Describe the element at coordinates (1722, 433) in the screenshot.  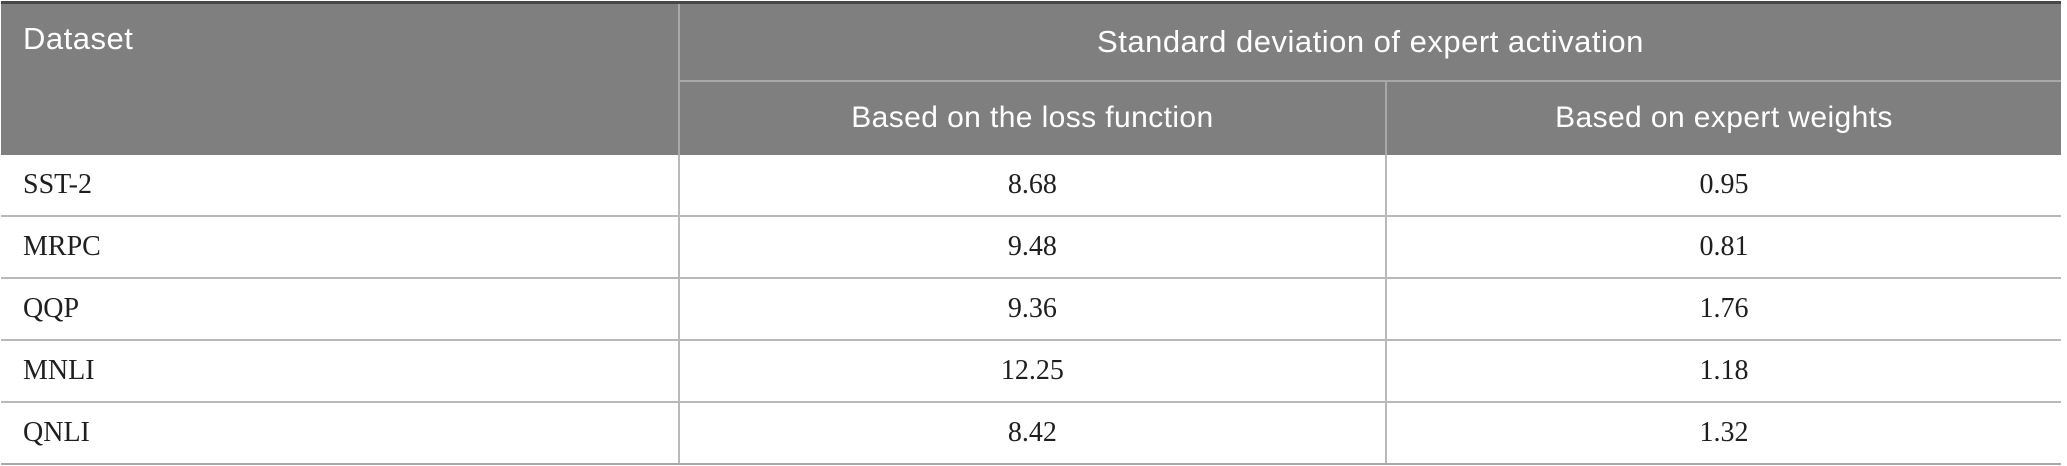
I see `weights-value-cell: 1.32` at that location.